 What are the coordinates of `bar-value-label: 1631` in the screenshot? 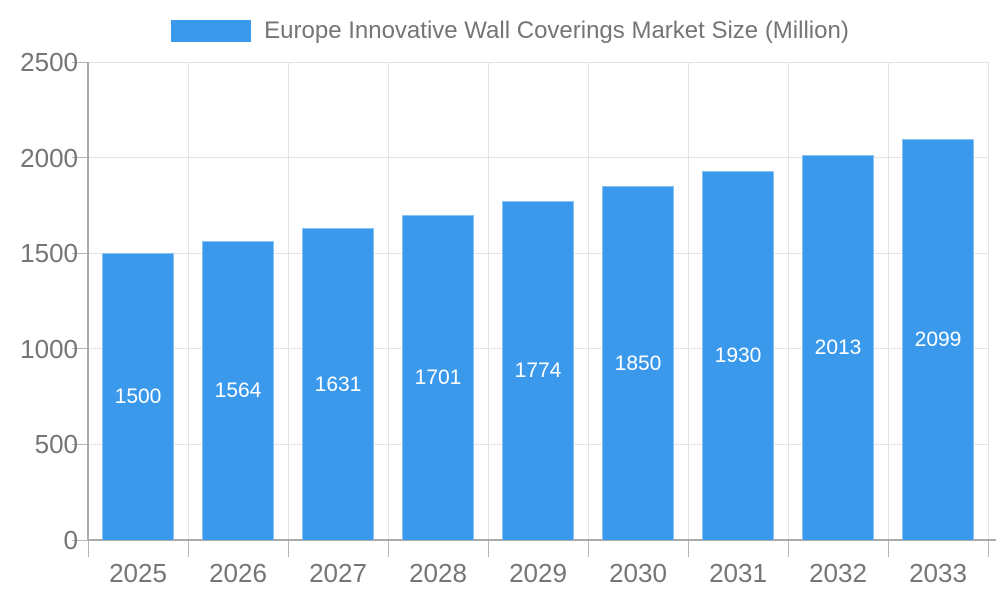 It's located at (338, 384).